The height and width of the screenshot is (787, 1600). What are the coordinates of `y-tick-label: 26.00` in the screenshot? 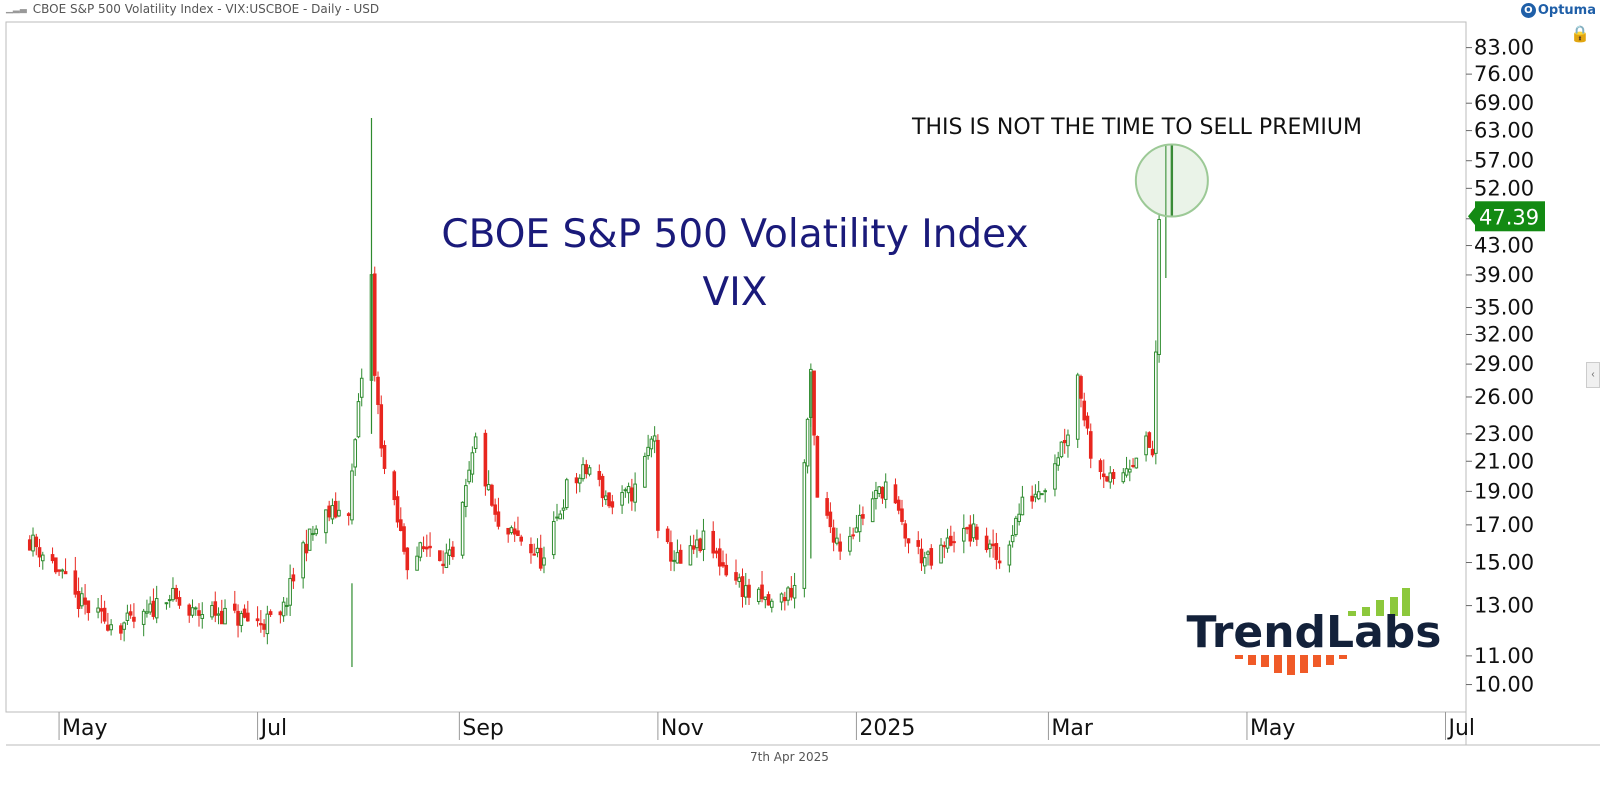 It's located at (1504, 397).